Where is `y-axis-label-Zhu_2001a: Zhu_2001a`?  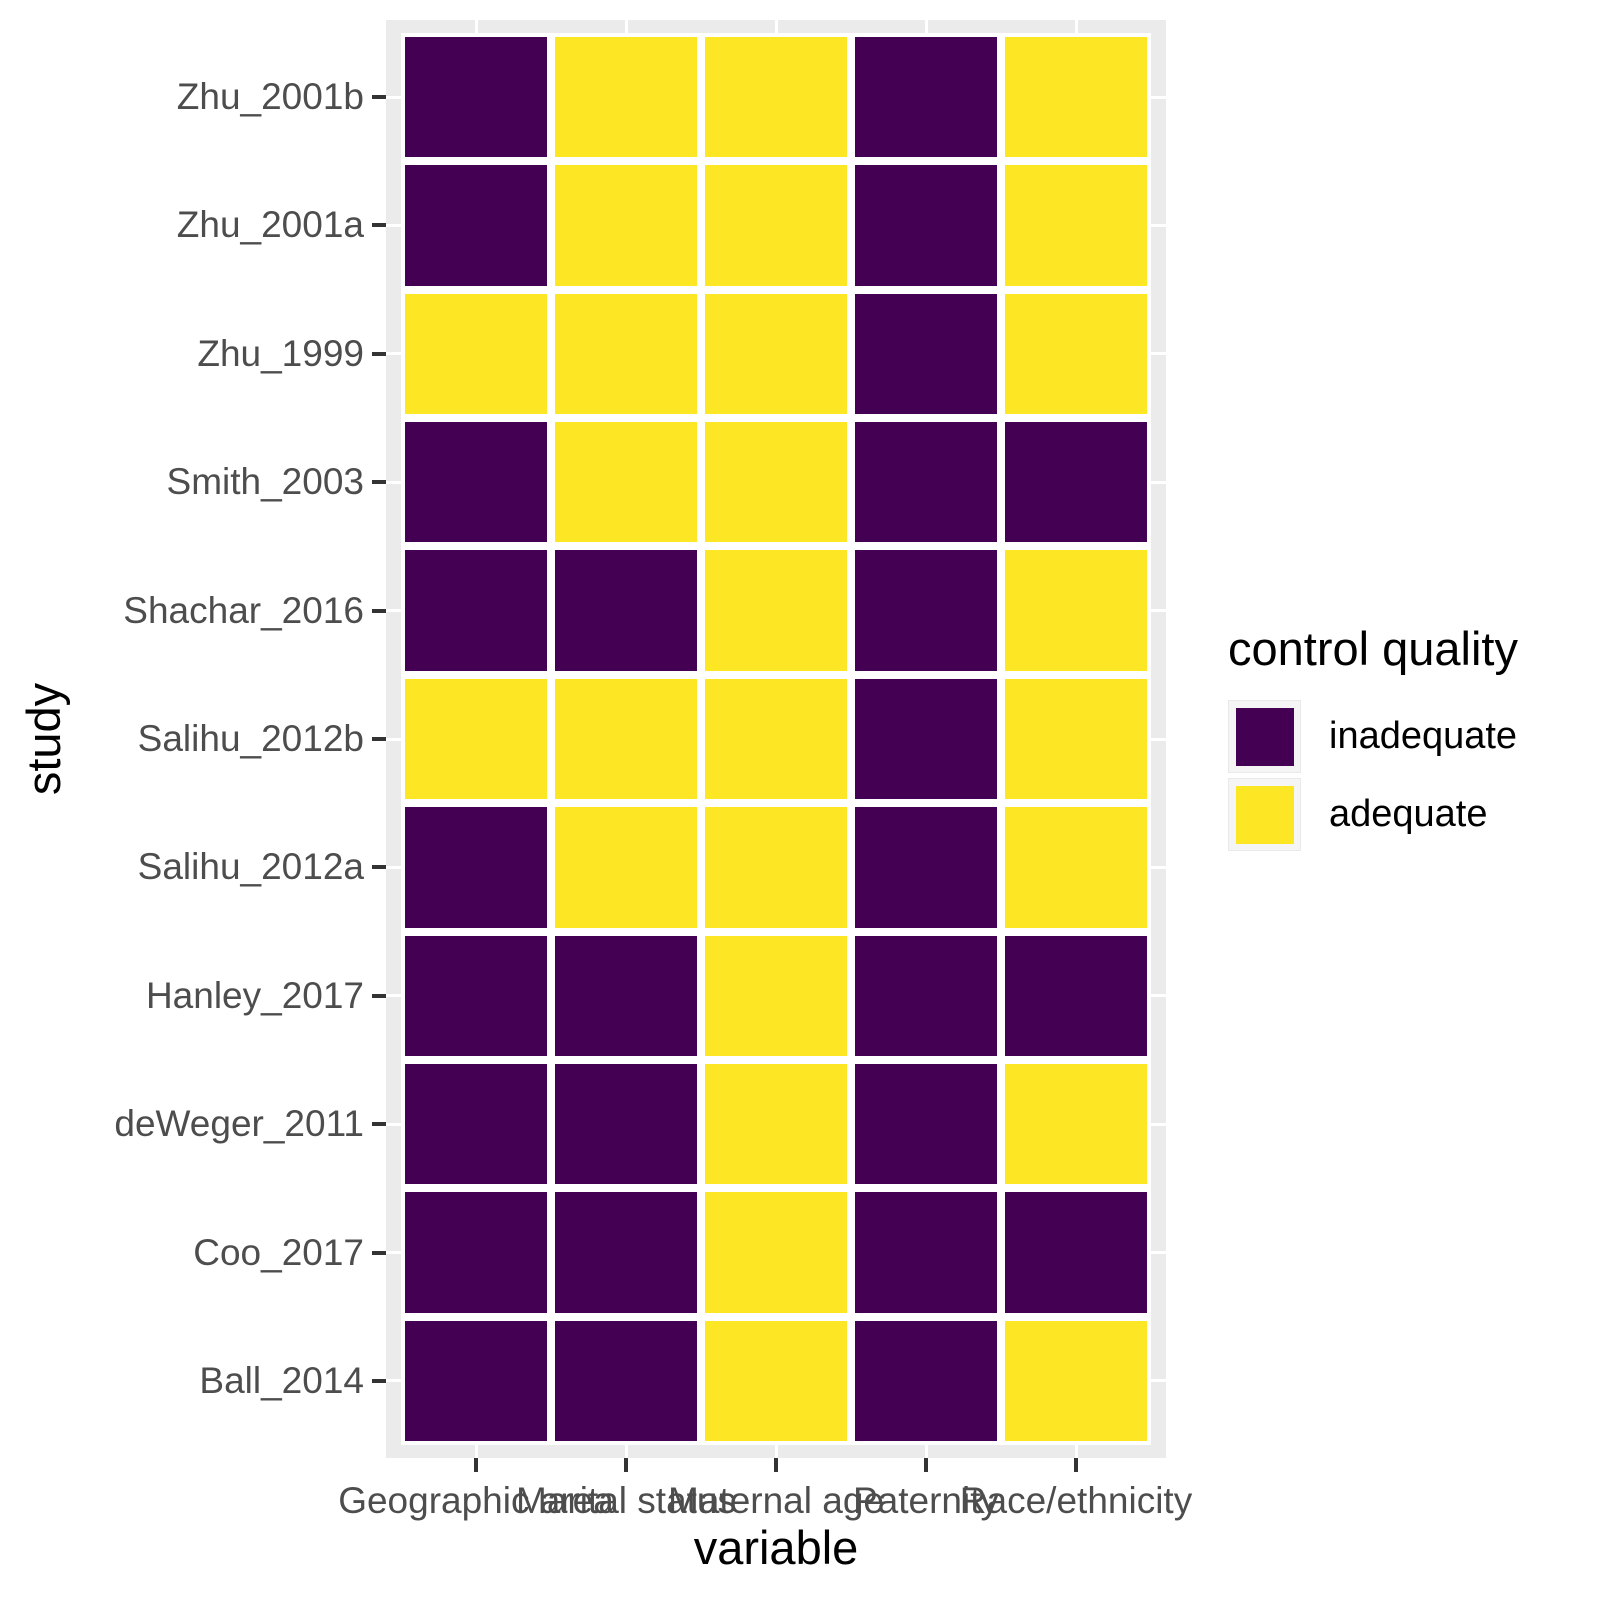 y-axis-label-Zhu_2001a: Zhu_2001a is located at coordinates (270, 225).